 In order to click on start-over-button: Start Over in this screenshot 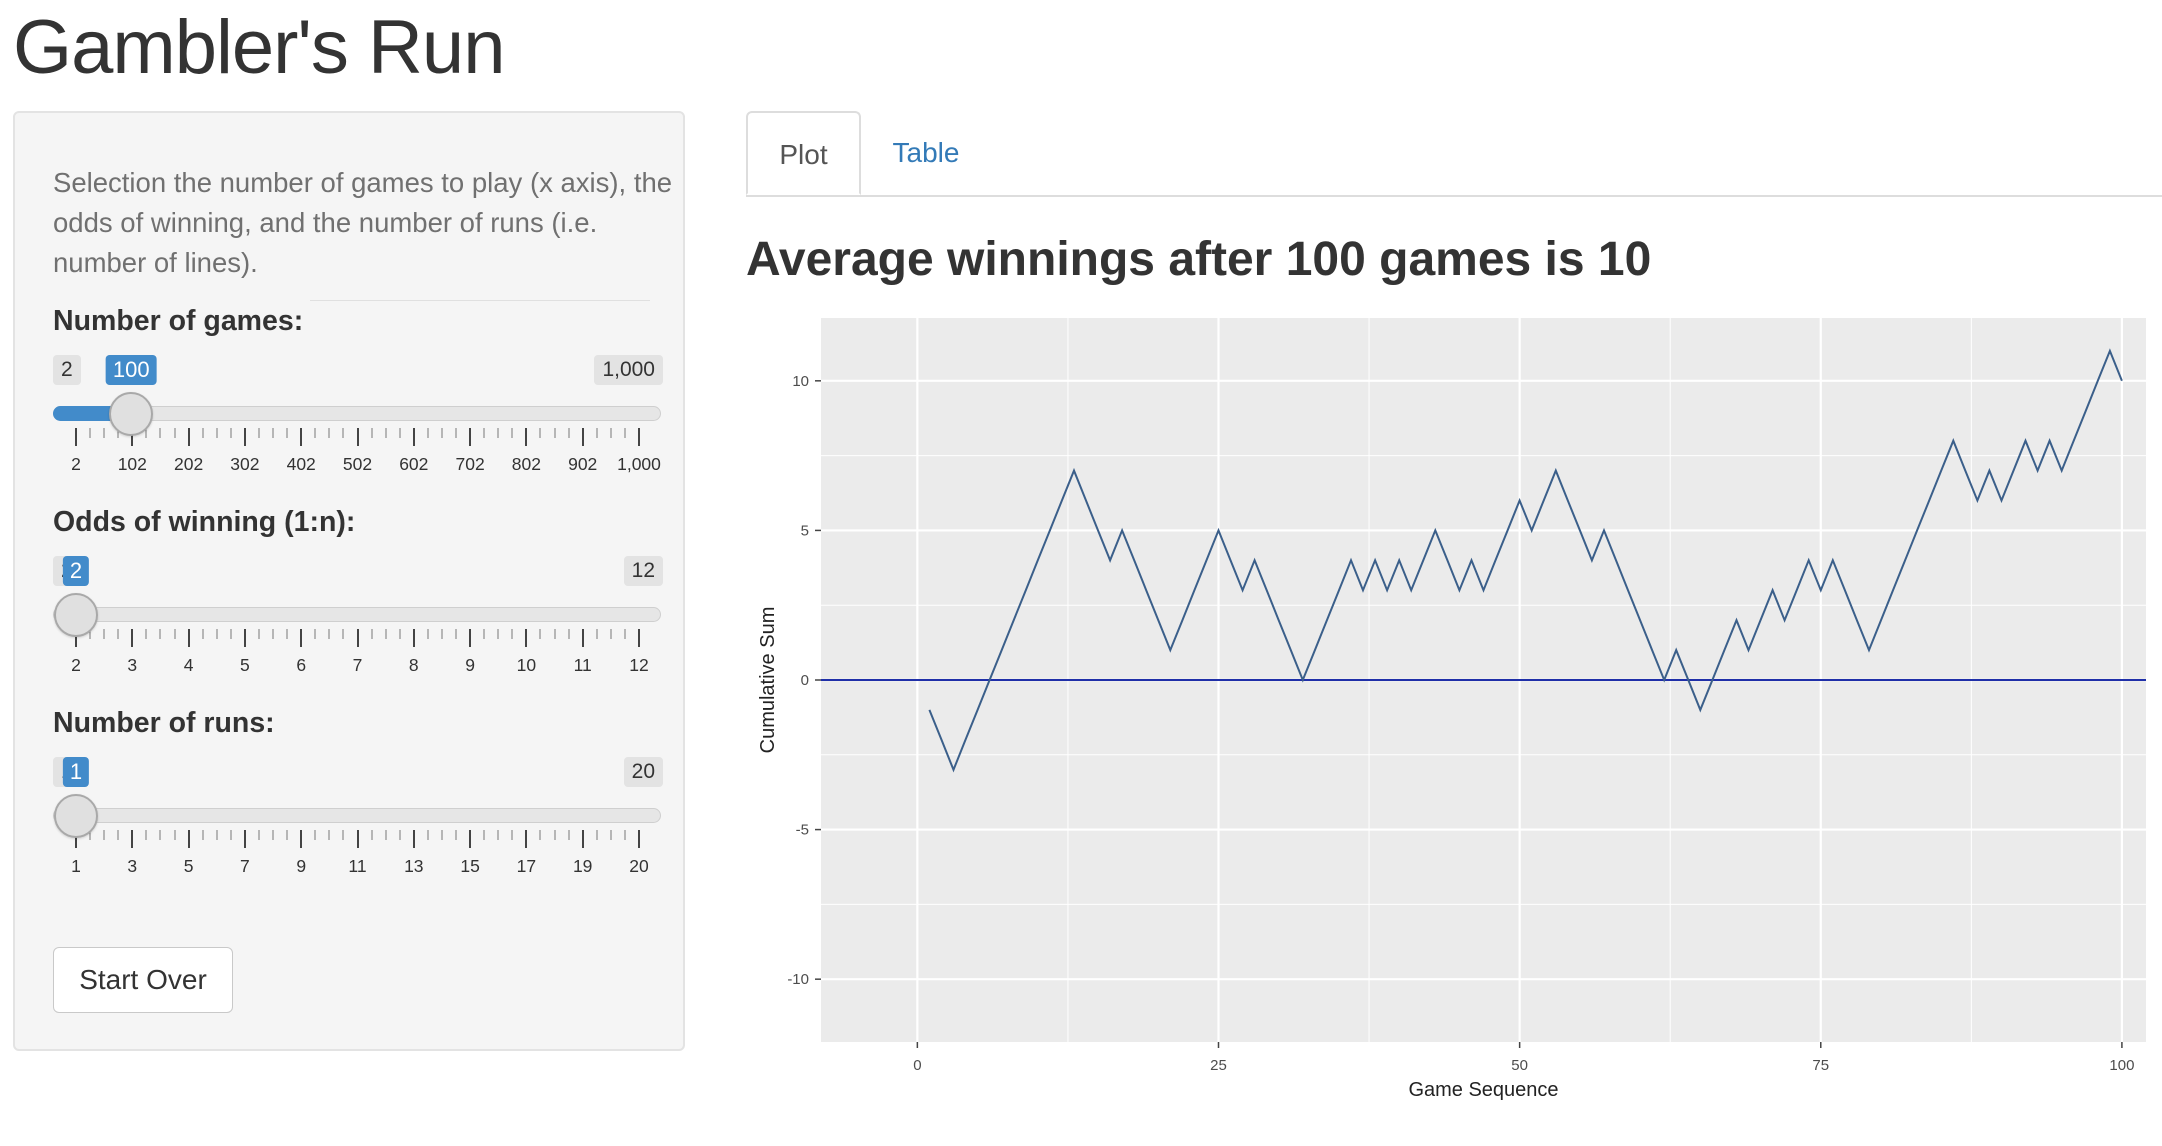, I will do `click(143, 980)`.